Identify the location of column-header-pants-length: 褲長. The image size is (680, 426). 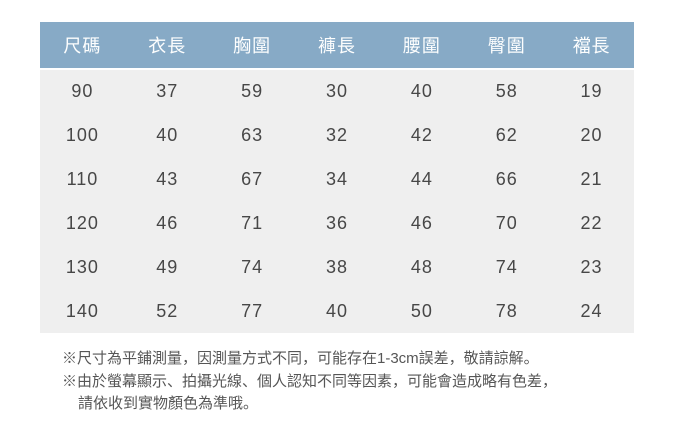
(336, 46).